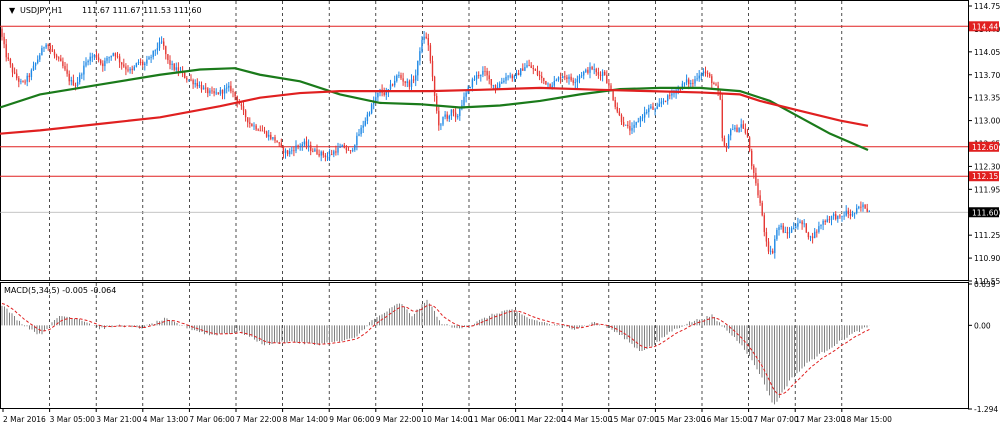  Describe the element at coordinates (987, 6) in the screenshot. I see `y-tick-label: 114.75` at that location.